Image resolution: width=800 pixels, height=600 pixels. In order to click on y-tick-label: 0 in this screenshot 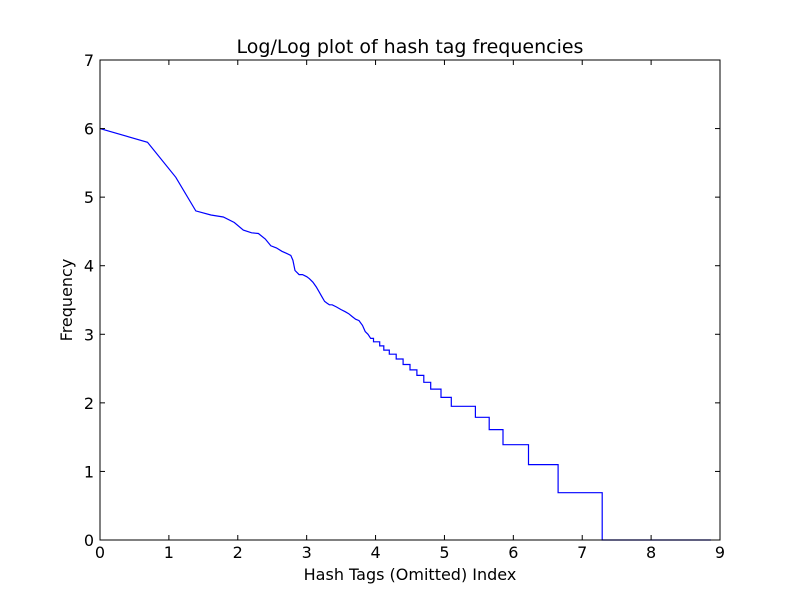, I will do `click(89, 540)`.